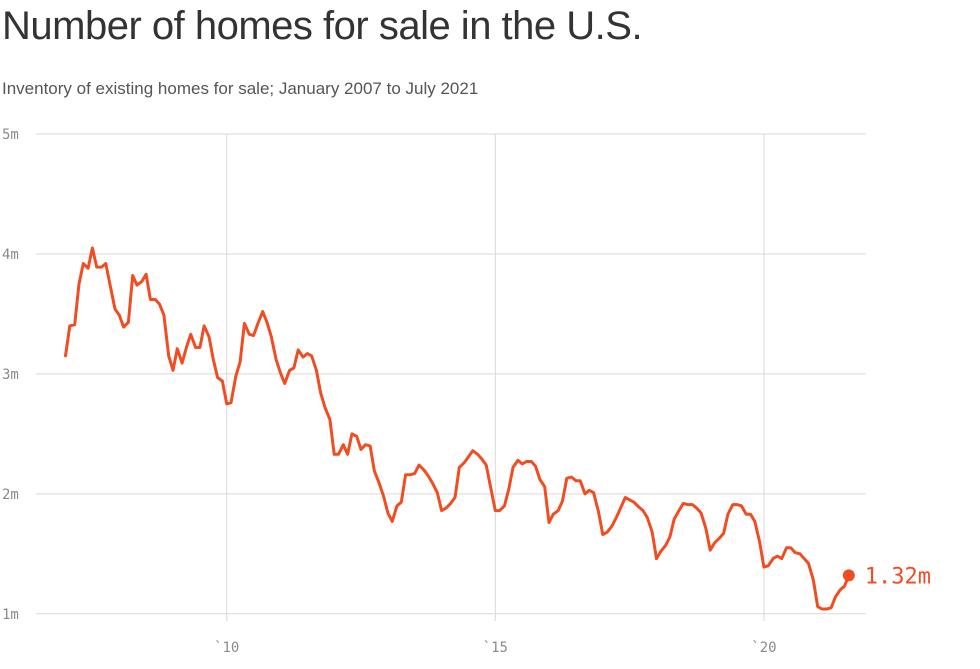 The image size is (980, 669). What do you see at coordinates (10, 135) in the screenshot?
I see `y-tick-label: 5m` at bounding box center [10, 135].